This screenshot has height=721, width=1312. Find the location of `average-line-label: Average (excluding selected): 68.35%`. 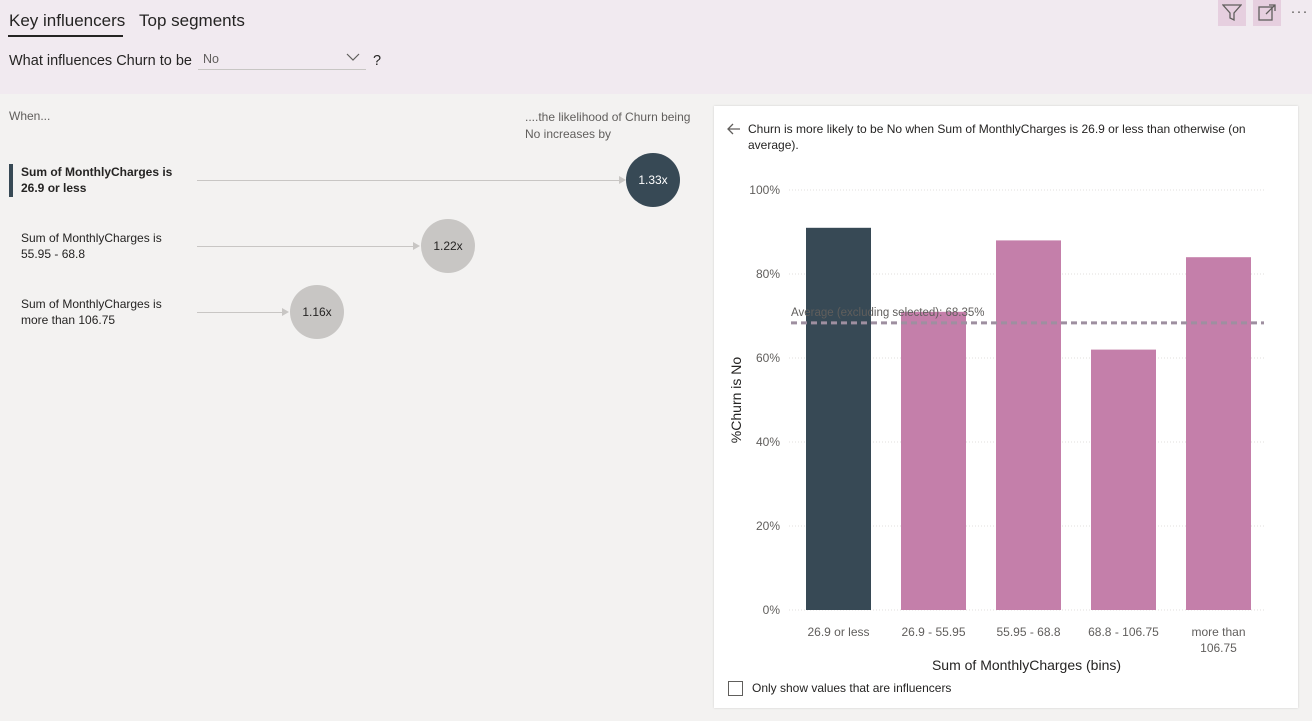

average-line-label: Average (excluding selected): 68.35% is located at coordinates (888, 313).